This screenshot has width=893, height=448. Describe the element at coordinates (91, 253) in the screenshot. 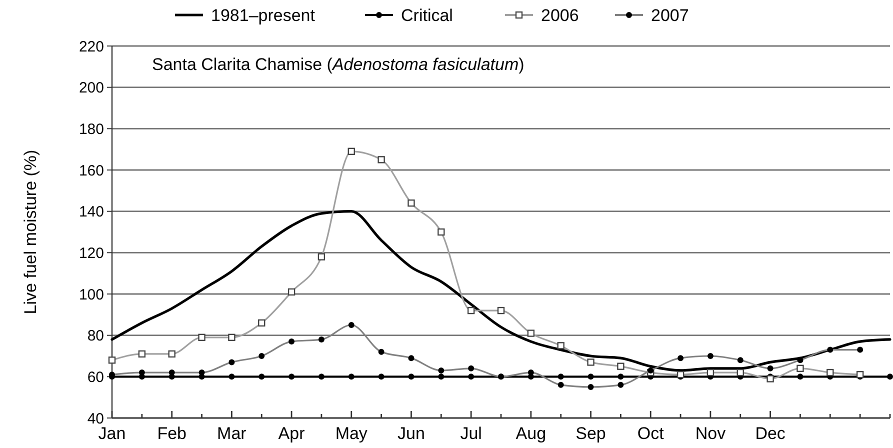

I see `y-tick-label: 120` at that location.